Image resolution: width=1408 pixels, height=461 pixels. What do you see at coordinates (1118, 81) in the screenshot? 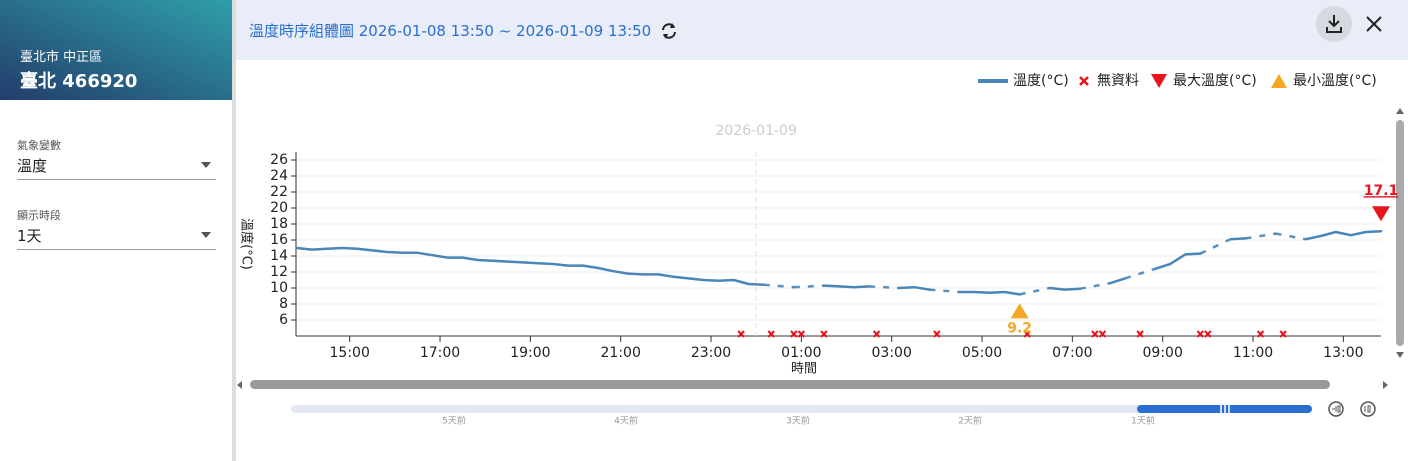
I see `legend-label: 無資料` at bounding box center [1118, 81].